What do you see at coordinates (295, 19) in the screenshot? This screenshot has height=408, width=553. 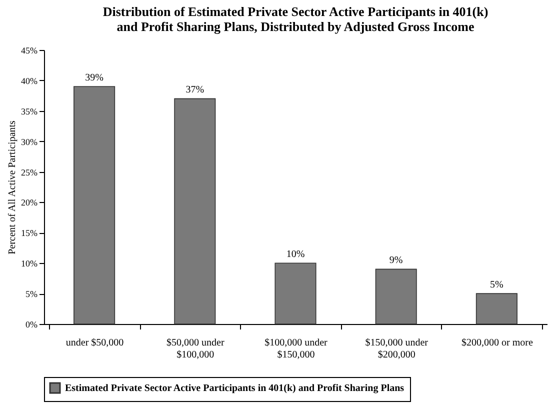 I see `chart-title: Distribution of Estimated Private Sector Active Participants in 401(k) and Profit Sharing Plans, Distributed by Adjusted Gross Income` at bounding box center [295, 19].